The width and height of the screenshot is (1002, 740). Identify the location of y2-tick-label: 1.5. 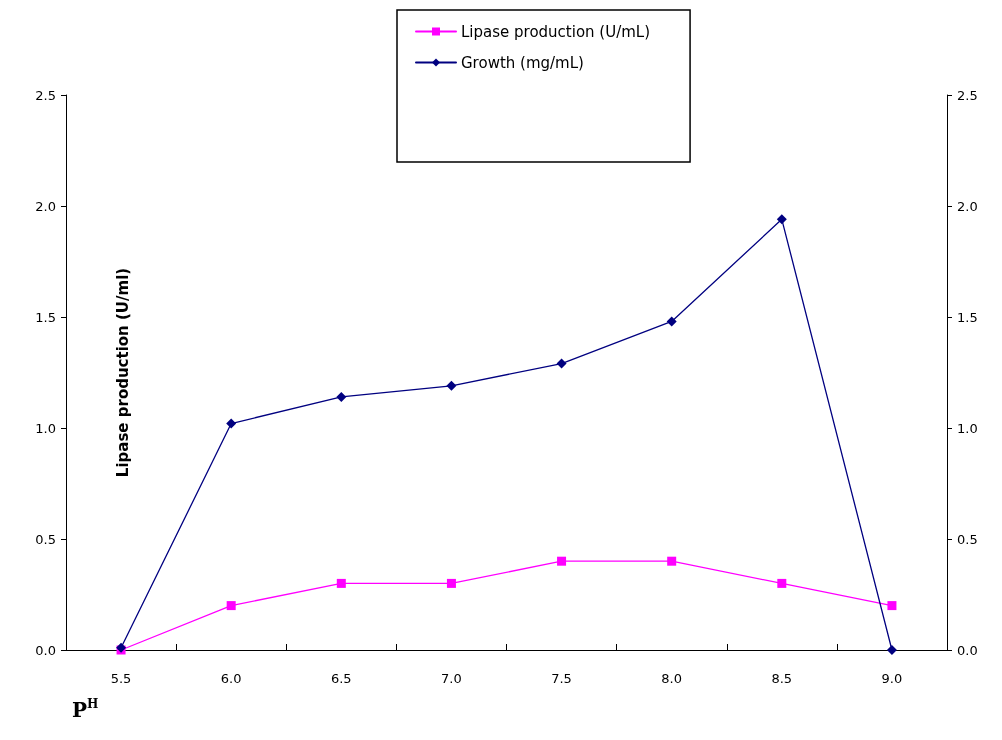
(967, 317).